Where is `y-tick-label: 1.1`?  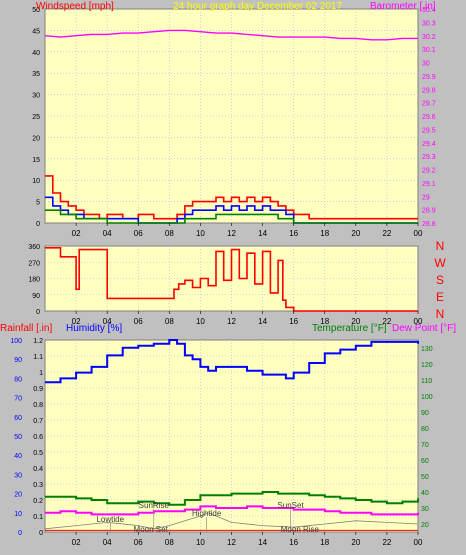 y-tick-label: 1.1 is located at coordinates (38, 357).